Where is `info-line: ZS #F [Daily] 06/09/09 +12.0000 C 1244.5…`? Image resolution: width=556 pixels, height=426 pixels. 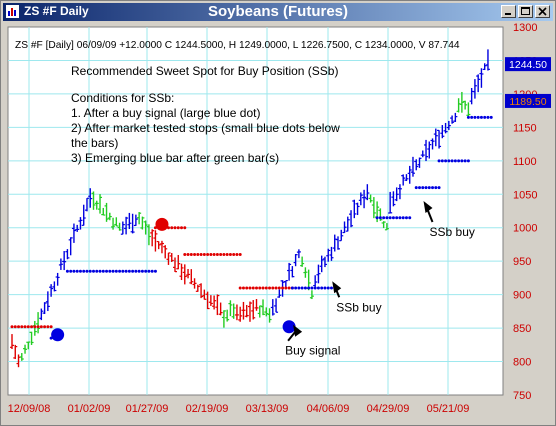 info-line: ZS #F [Daily] 06/09/09 +12.0000 C 1244.5… is located at coordinates (237, 45).